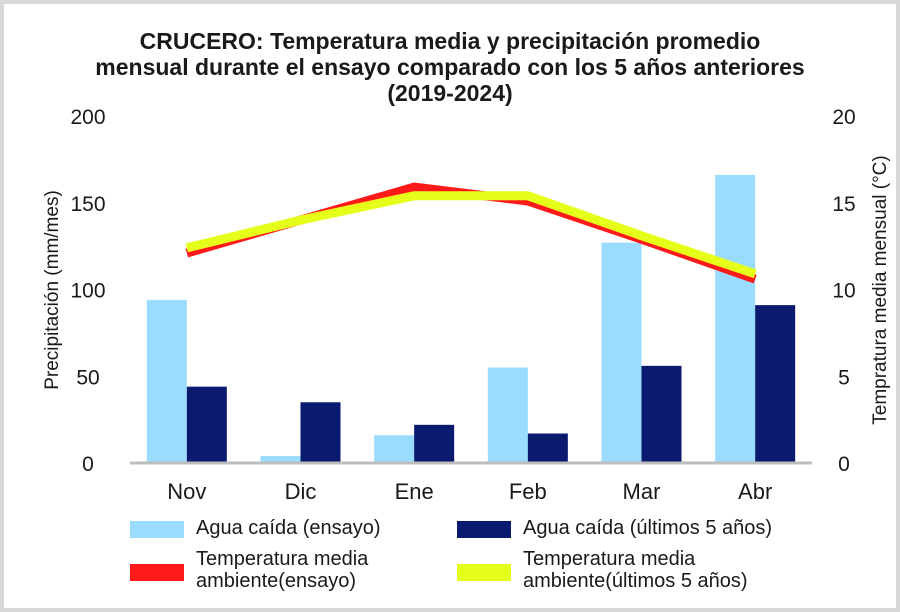 The width and height of the screenshot is (900, 612). Describe the element at coordinates (288, 528) in the screenshot. I see `legend-label-bar-ensayo: Agua caída (ensayo)` at that location.